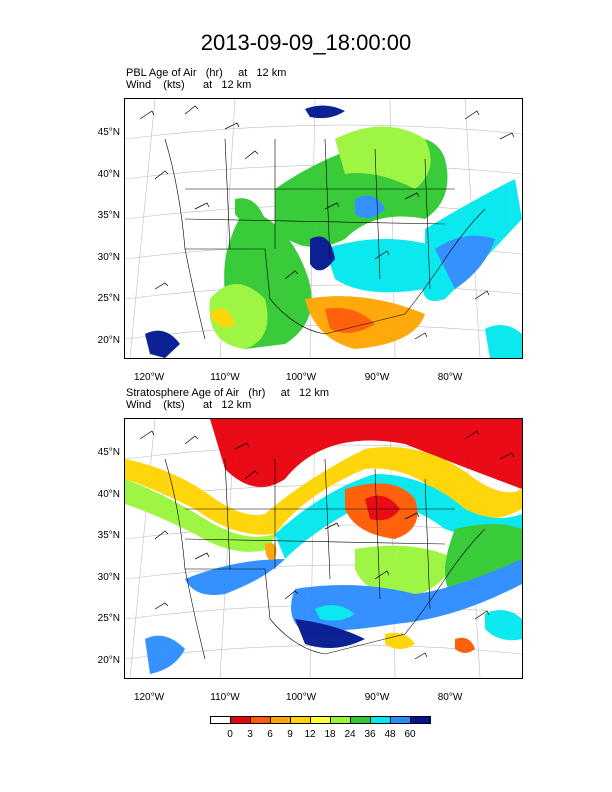 Image resolution: width=612 pixels, height=792 pixels. What do you see at coordinates (108, 535) in the screenshot?
I see `p2-lat-label-35: 35°N` at bounding box center [108, 535].